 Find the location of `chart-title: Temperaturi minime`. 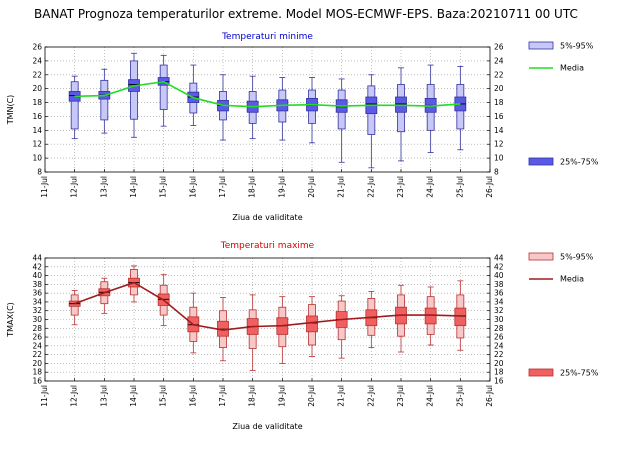

chart-title: Temperaturi minime is located at coordinates (267, 37).